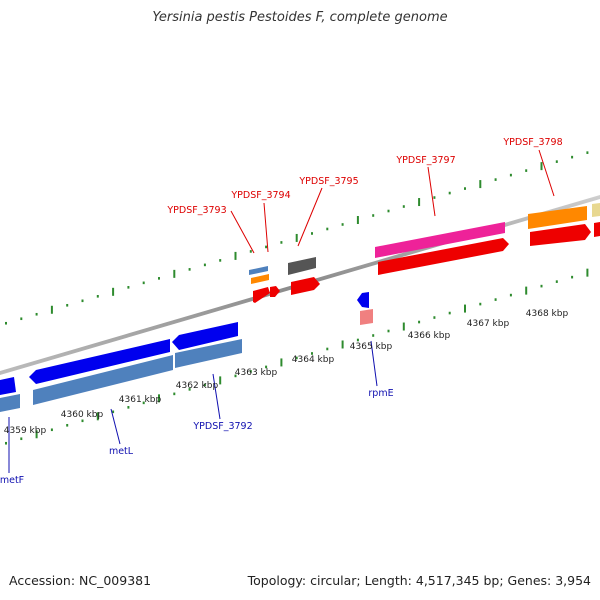 The height and width of the screenshot is (600, 600). Describe the element at coordinates (12, 480) in the screenshot. I see `gene-label: metF` at that location.